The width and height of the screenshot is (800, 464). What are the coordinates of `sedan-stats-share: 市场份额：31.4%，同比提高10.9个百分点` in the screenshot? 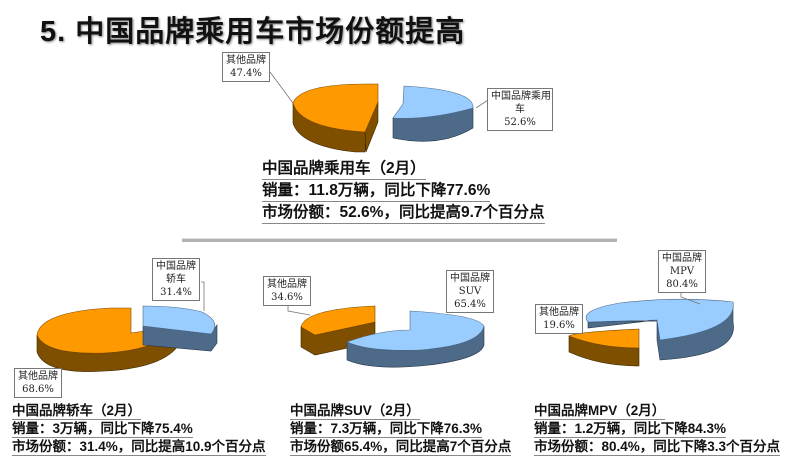 It's located at (139, 447).